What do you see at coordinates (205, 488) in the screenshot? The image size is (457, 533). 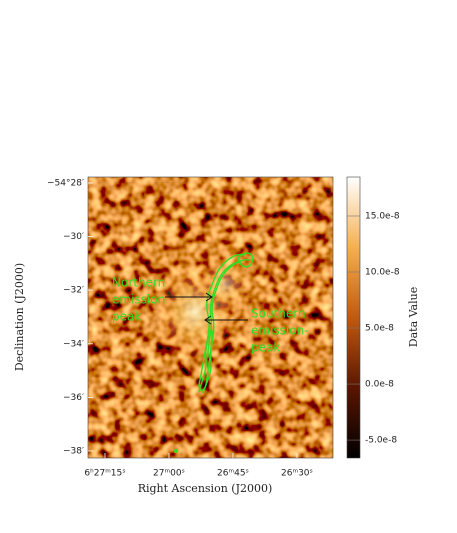 I see `x-axis-label: Right Ascension (J2000)` at bounding box center [205, 488].